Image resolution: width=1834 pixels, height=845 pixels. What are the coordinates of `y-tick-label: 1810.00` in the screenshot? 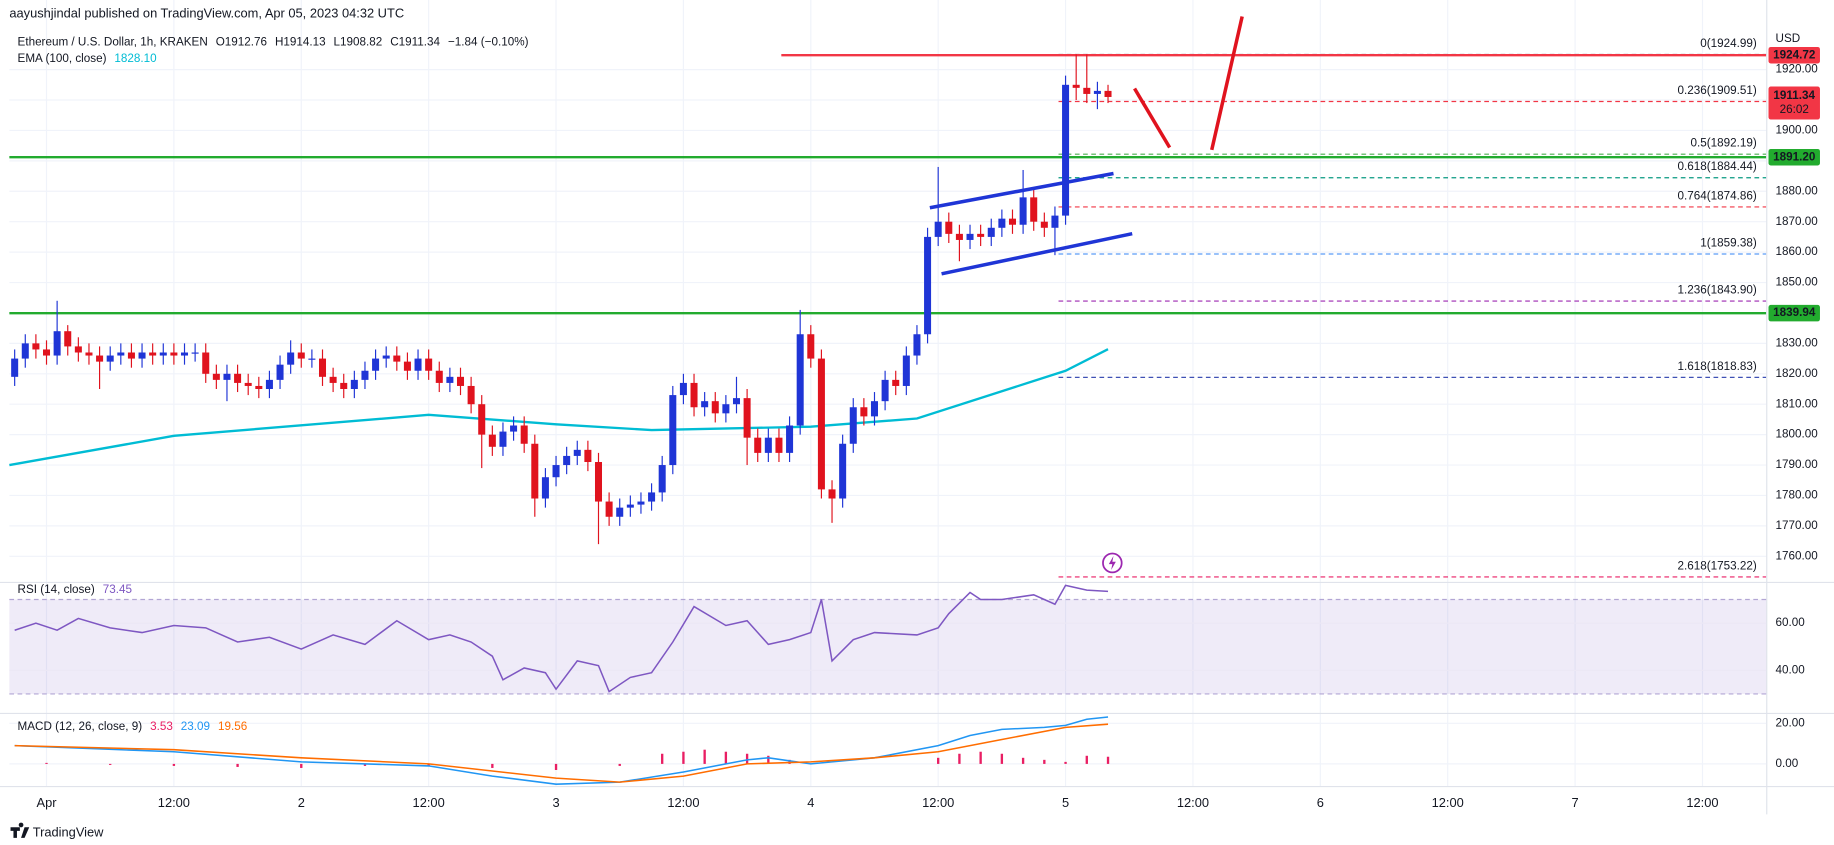 It's located at (1797, 403).